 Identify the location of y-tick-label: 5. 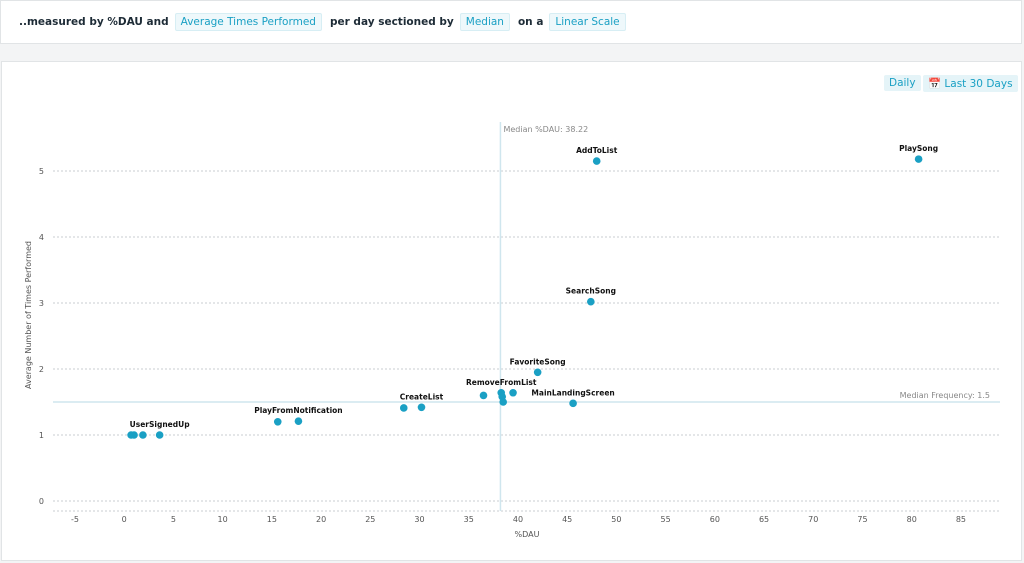
(41, 171).